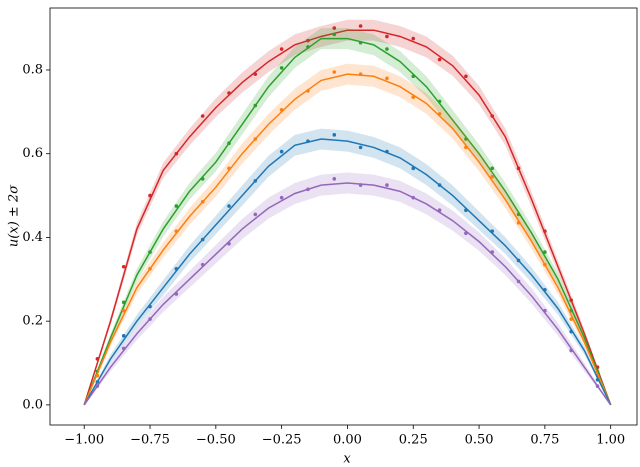 The image size is (640, 467). Describe the element at coordinates (32, 404) in the screenshot. I see `y-tick-label: 0.0` at that location.